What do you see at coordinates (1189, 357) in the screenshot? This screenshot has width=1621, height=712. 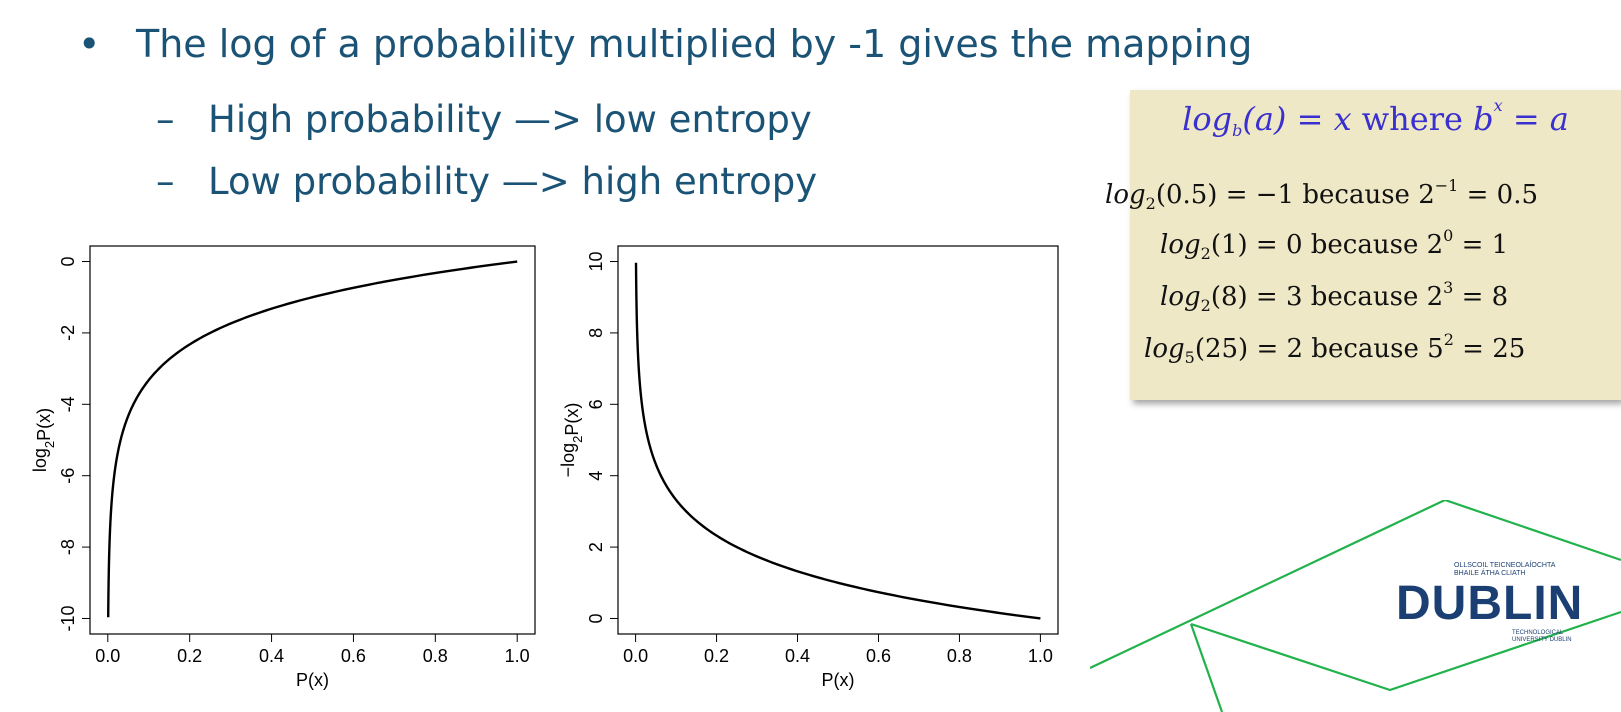 I see `row-base: 5` at bounding box center [1189, 357].